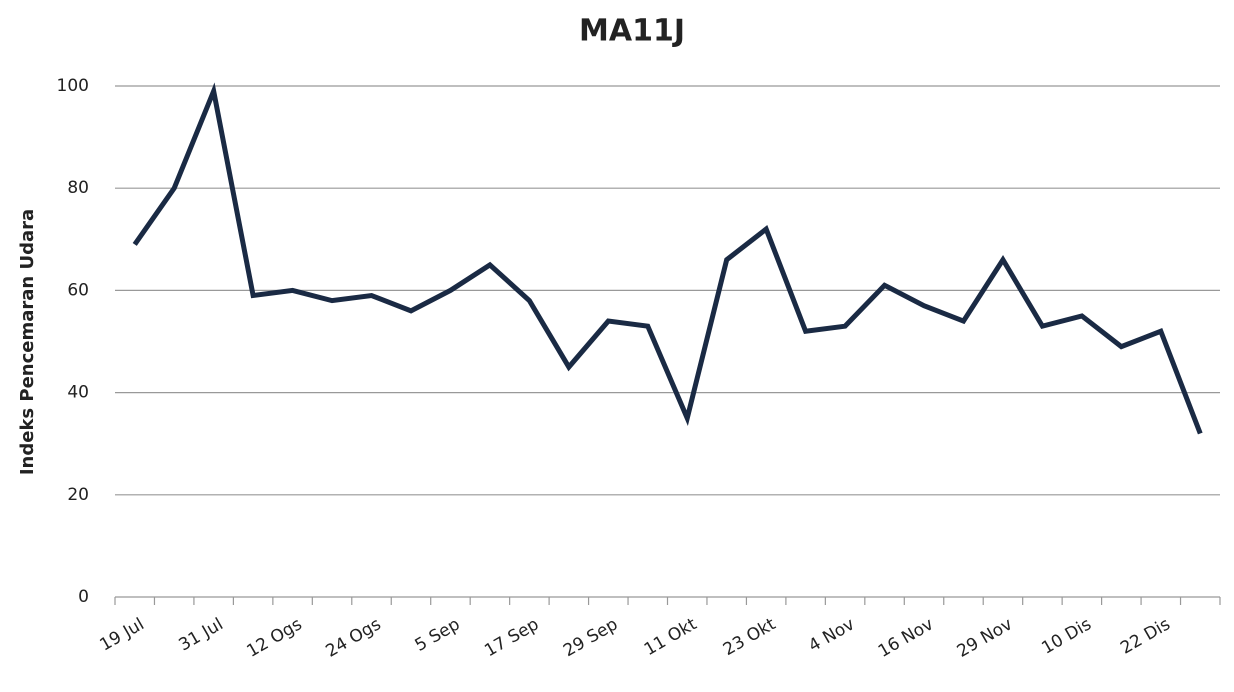  Describe the element at coordinates (1145, 636) in the screenshot. I see `x-tick-label: 22 Dis` at that location.